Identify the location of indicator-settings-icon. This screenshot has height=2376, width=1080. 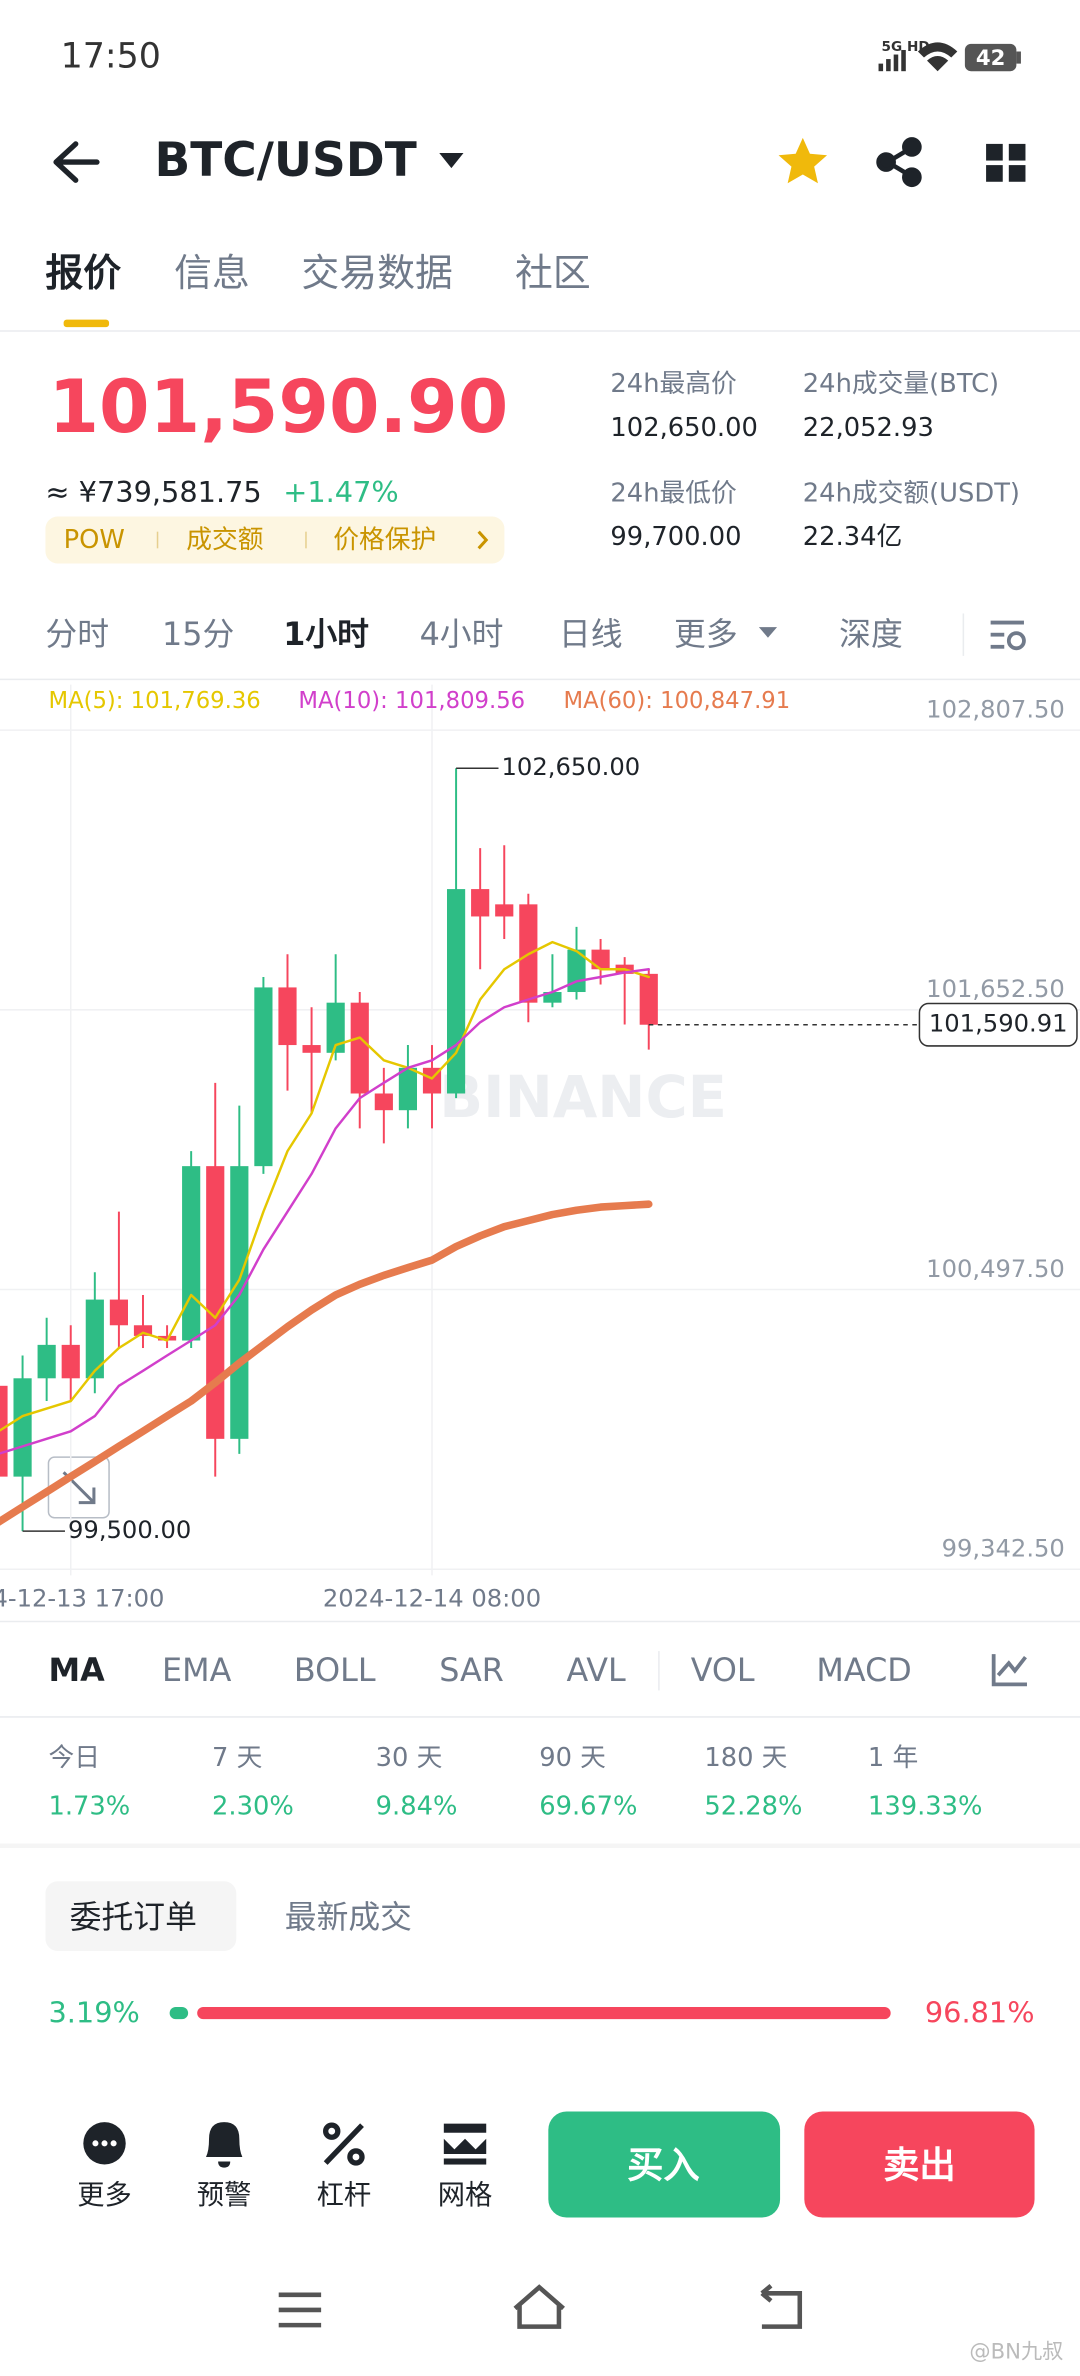
(1009, 1670).